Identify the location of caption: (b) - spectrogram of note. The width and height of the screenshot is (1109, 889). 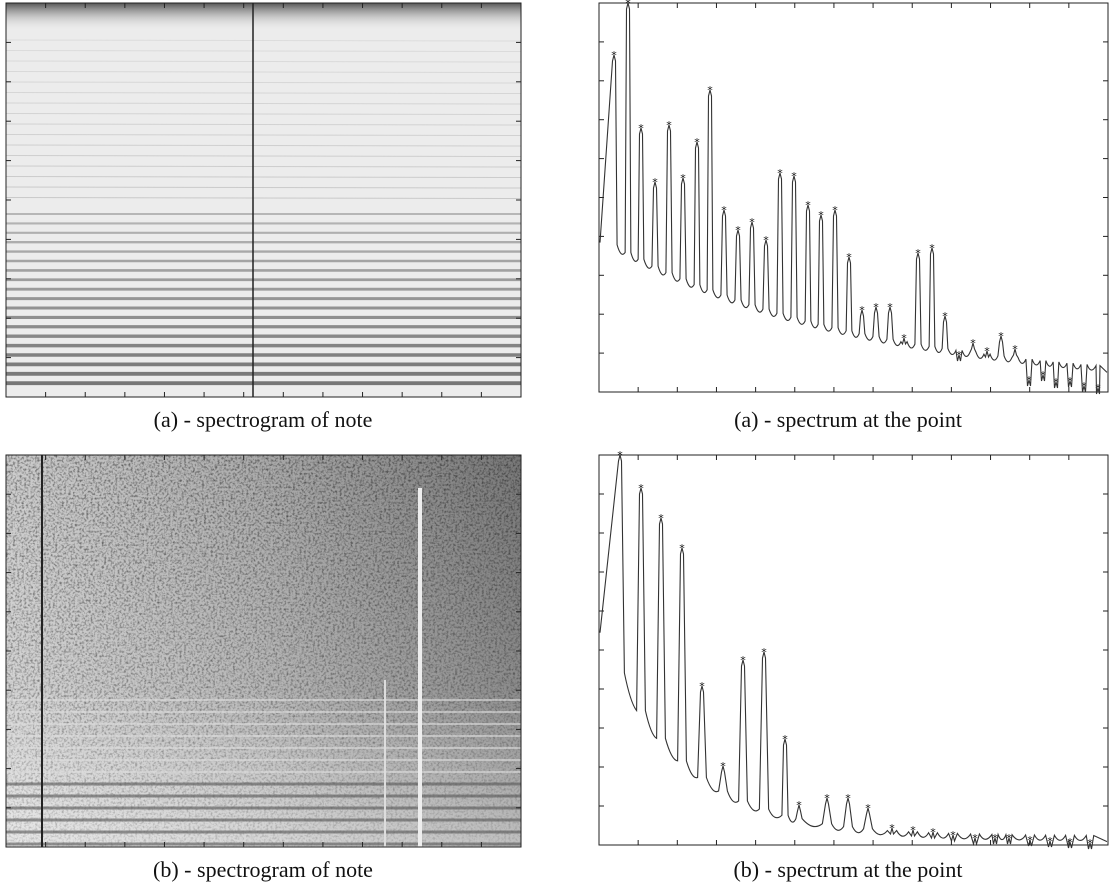
(263, 869).